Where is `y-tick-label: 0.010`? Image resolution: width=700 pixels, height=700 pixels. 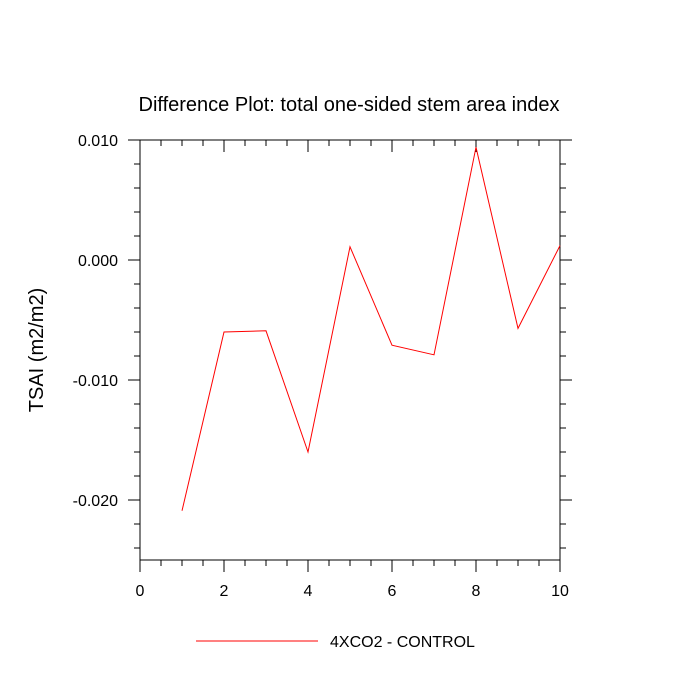 y-tick-label: 0.010 is located at coordinates (98, 141).